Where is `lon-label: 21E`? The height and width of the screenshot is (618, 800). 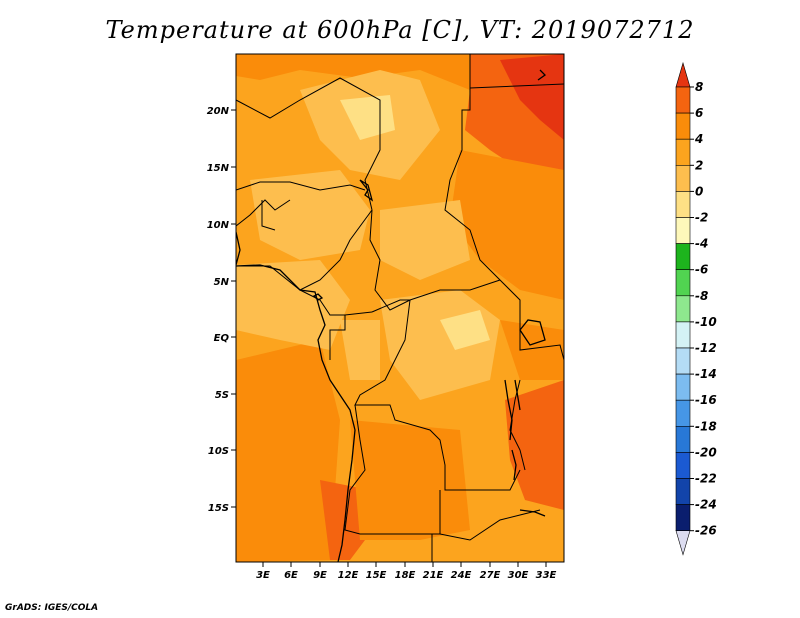
lon-label: 21E is located at coordinates (433, 575).